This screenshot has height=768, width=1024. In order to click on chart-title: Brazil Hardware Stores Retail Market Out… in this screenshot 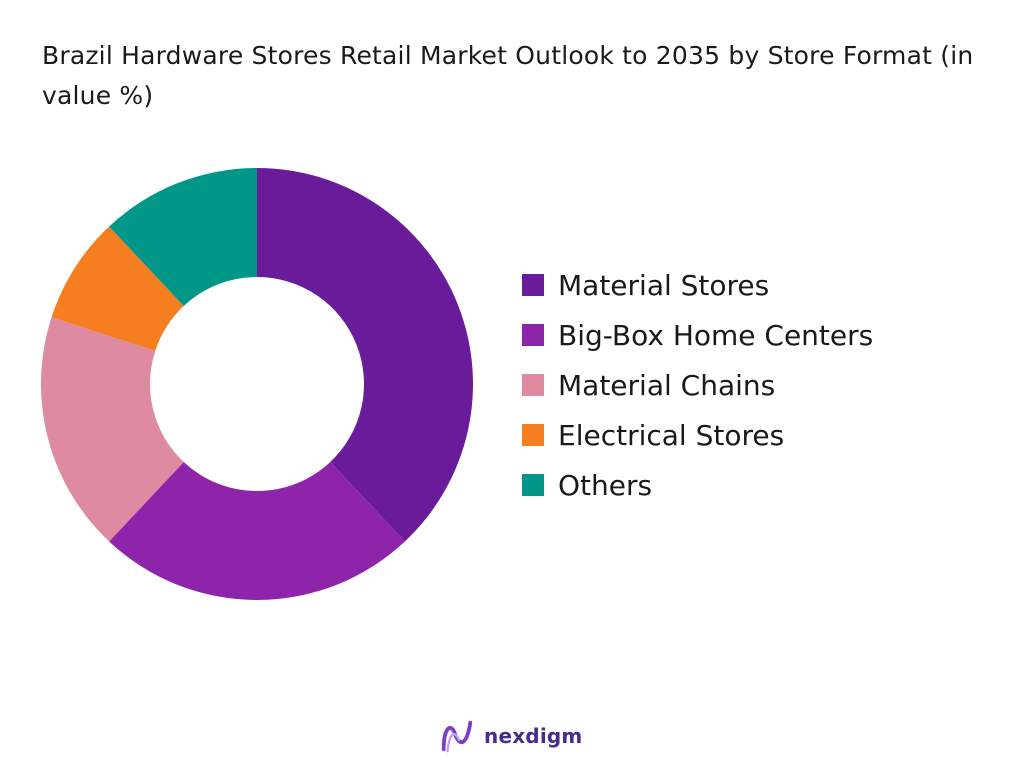, I will do `click(508, 75)`.